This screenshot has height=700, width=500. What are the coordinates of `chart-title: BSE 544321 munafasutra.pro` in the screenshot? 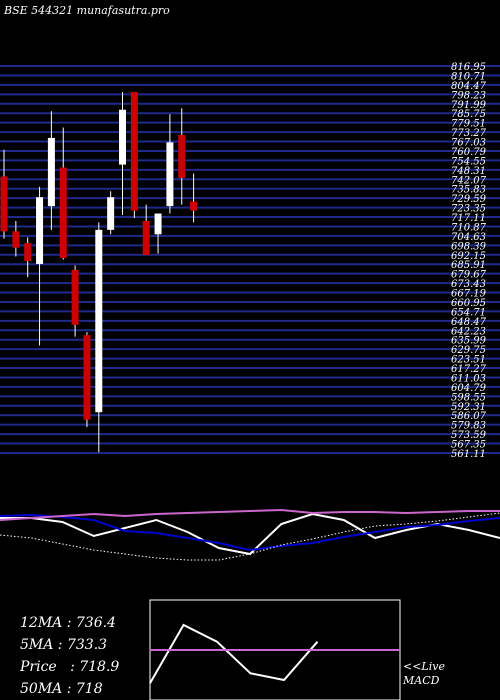 It's located at (87, 10).